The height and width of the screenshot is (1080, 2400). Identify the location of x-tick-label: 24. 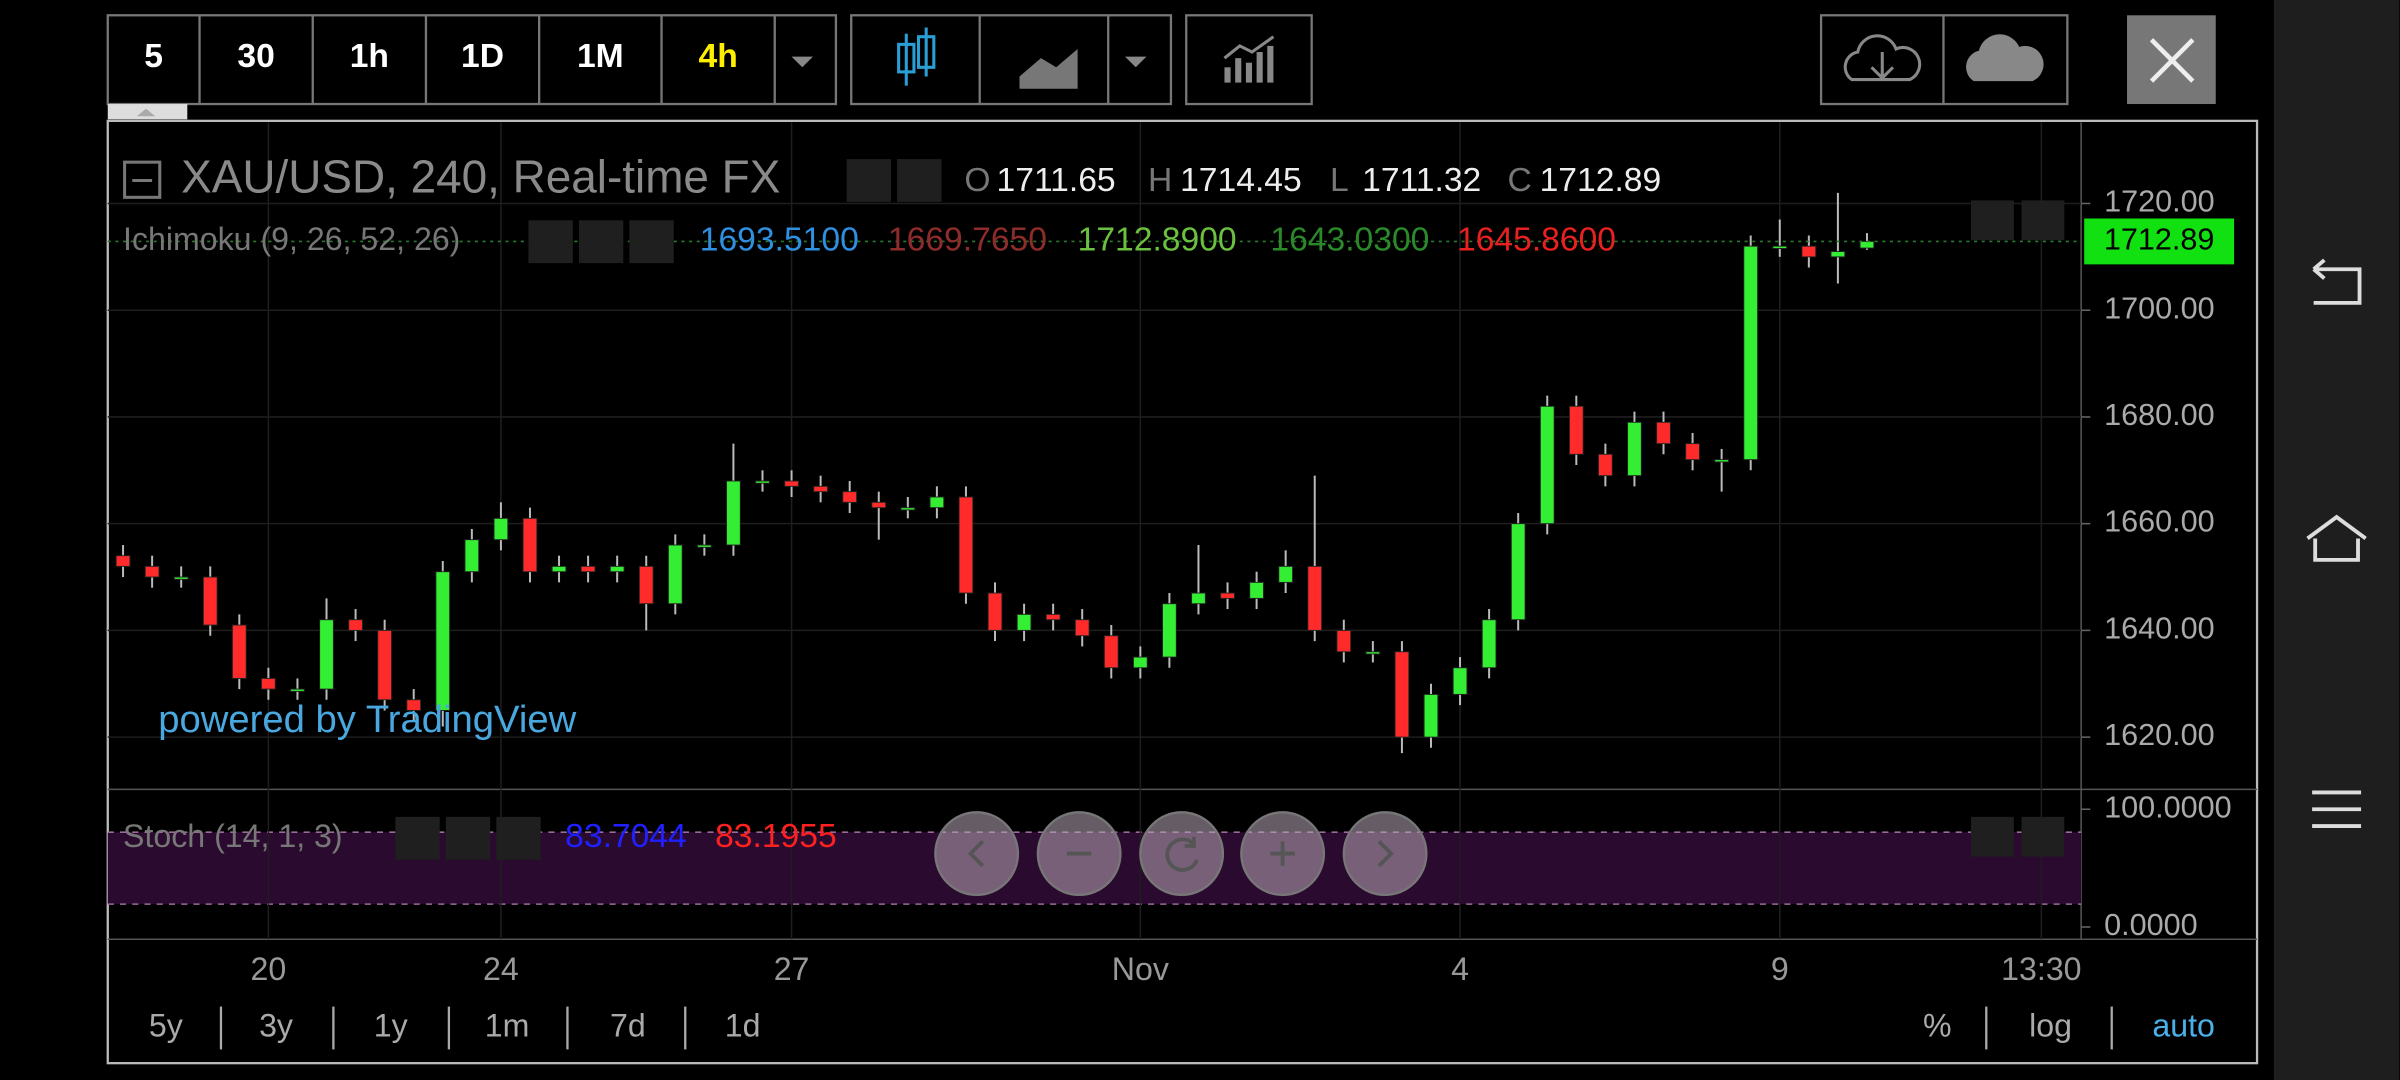
(501, 969).